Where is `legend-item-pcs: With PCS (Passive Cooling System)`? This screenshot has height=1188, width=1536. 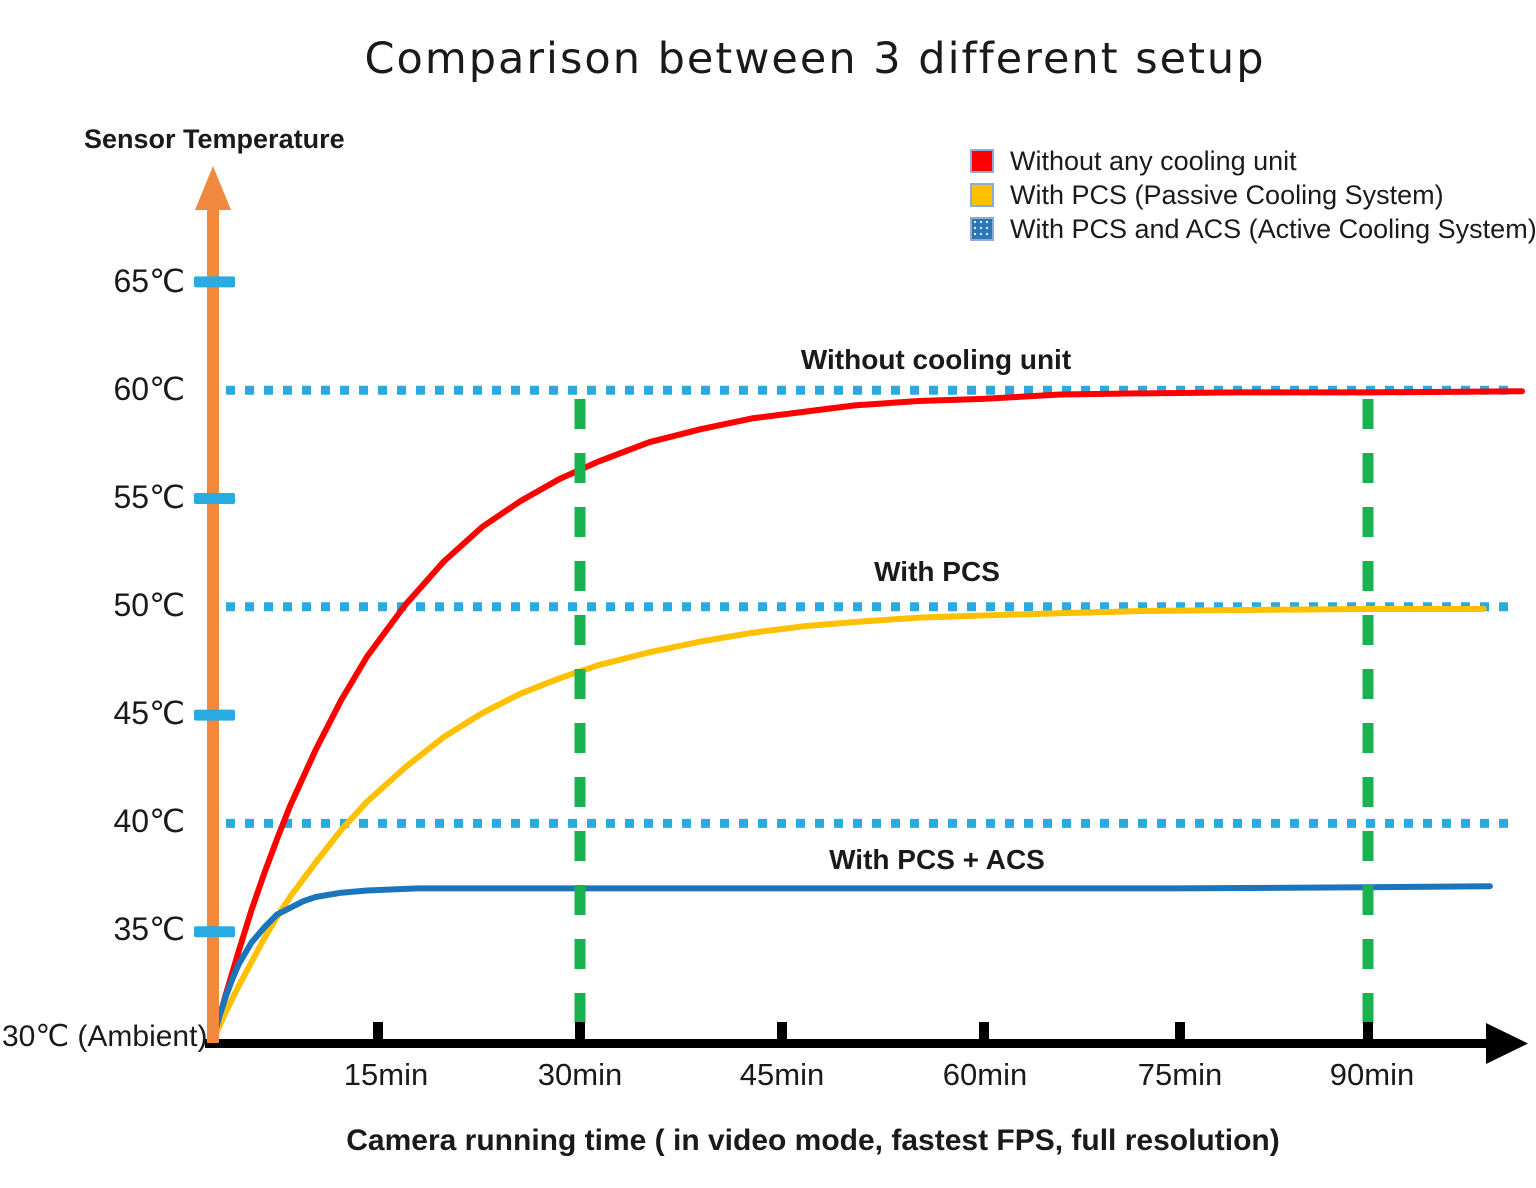
legend-item-pcs: With PCS (Passive Cooling System) is located at coordinates (1253, 195).